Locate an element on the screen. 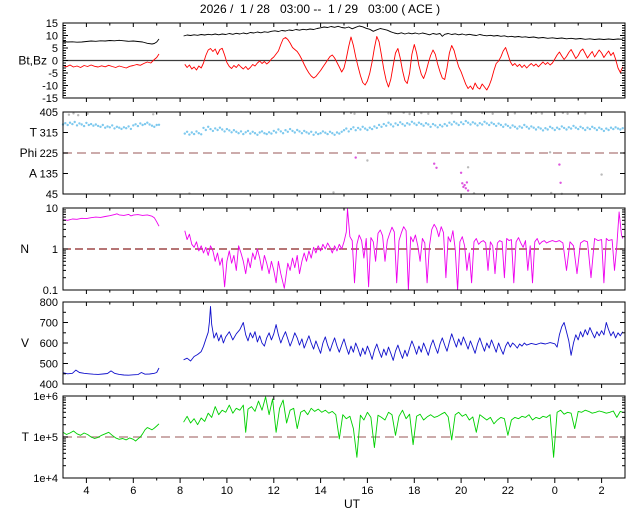 This screenshot has height=512, width=640. y-tick-label: 400 is located at coordinates (49, 385).